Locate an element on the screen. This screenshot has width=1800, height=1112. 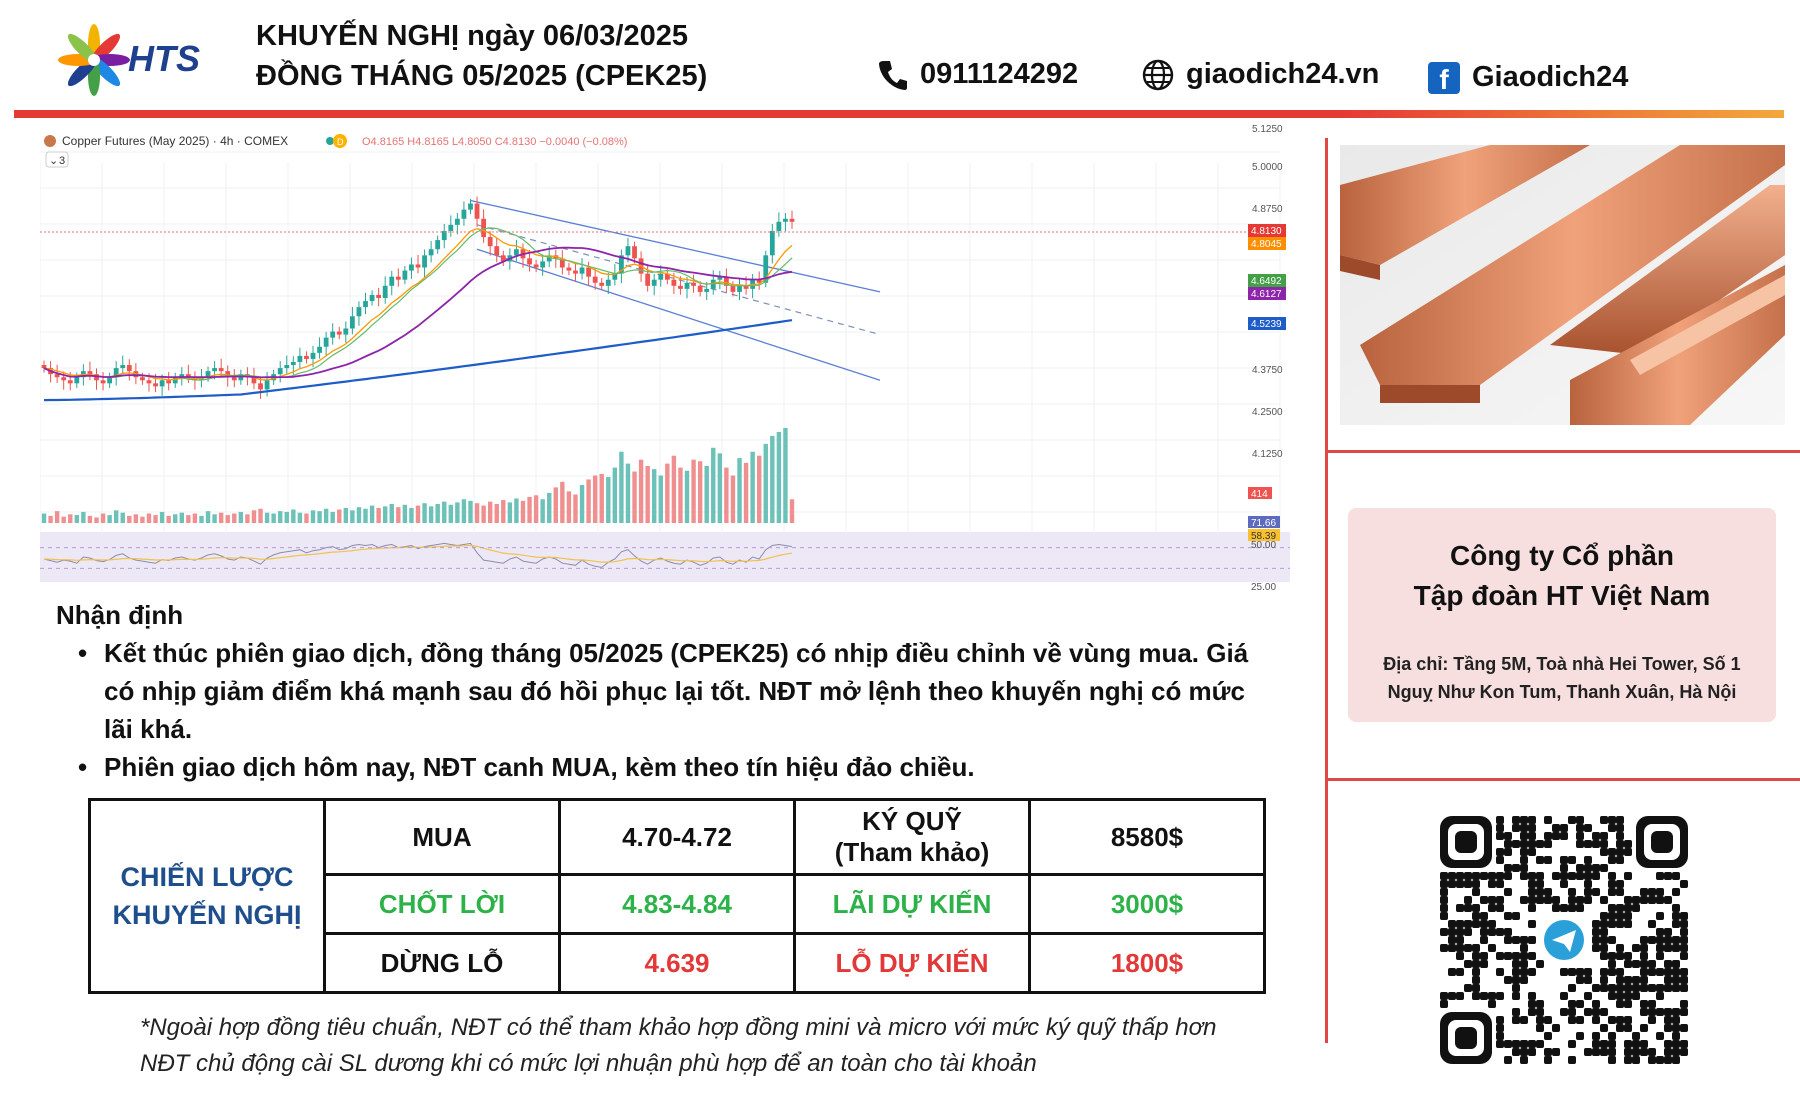
y-tick-label: 4.1250 is located at coordinates (1267, 454).